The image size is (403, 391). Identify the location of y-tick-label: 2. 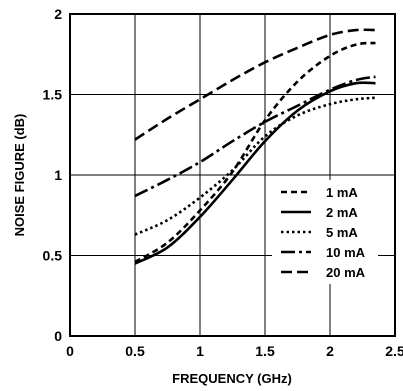
(58, 14).